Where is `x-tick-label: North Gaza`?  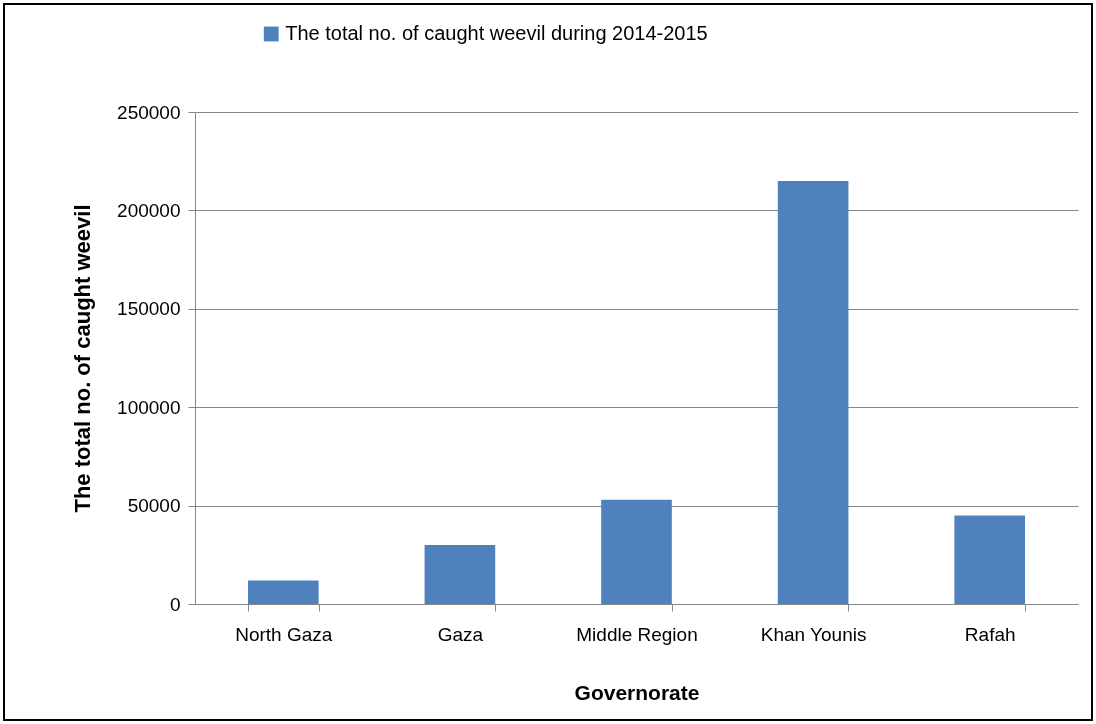 x-tick-label: North Gaza is located at coordinates (284, 634).